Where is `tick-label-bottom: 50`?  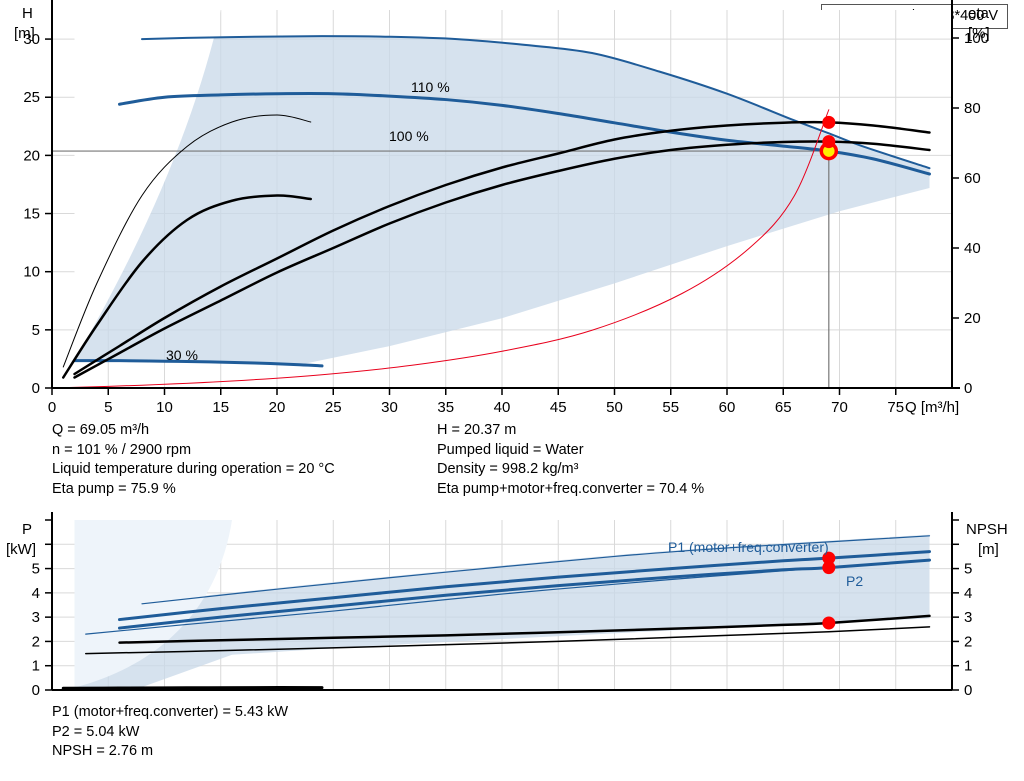 tick-label-bottom: 50 is located at coordinates (614, 407).